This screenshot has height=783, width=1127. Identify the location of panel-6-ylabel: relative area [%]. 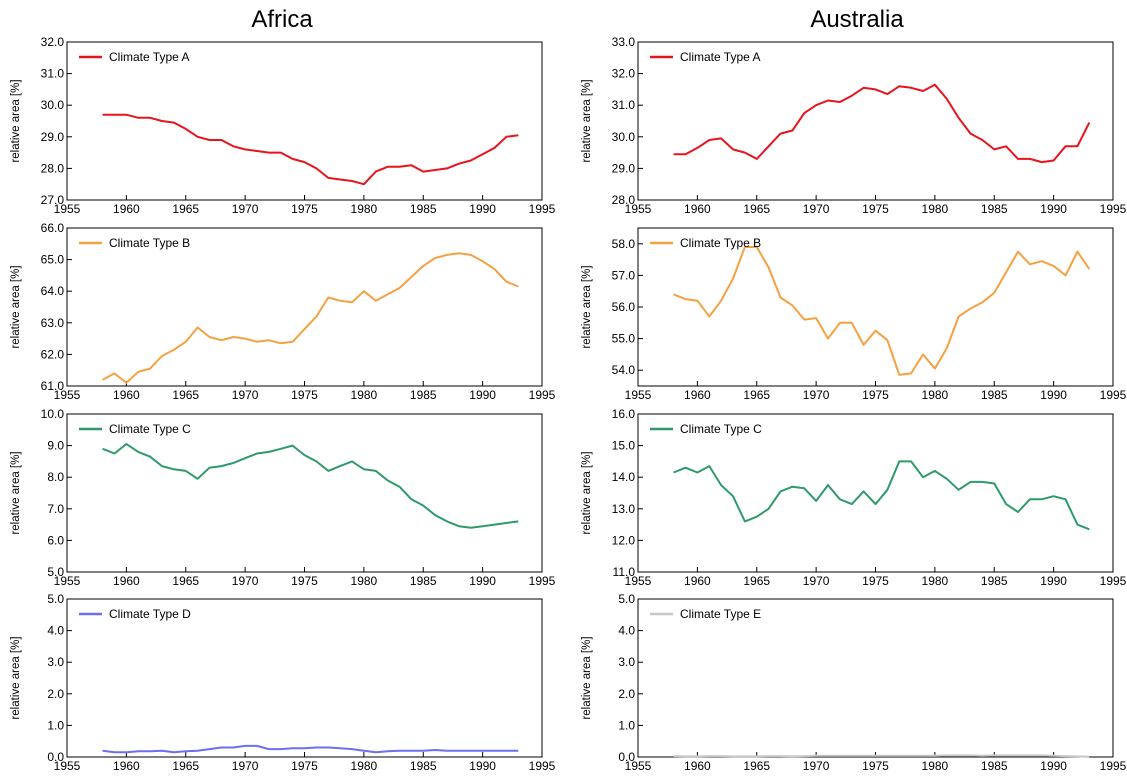
(16, 677).